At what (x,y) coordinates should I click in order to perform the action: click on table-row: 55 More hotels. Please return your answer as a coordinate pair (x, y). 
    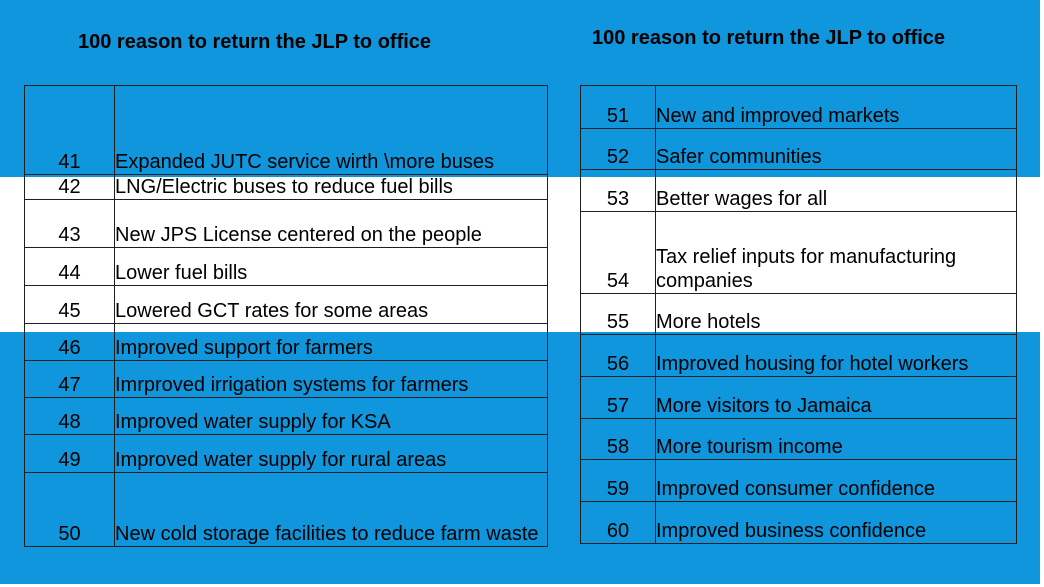
    Looking at the image, I should click on (798, 314).